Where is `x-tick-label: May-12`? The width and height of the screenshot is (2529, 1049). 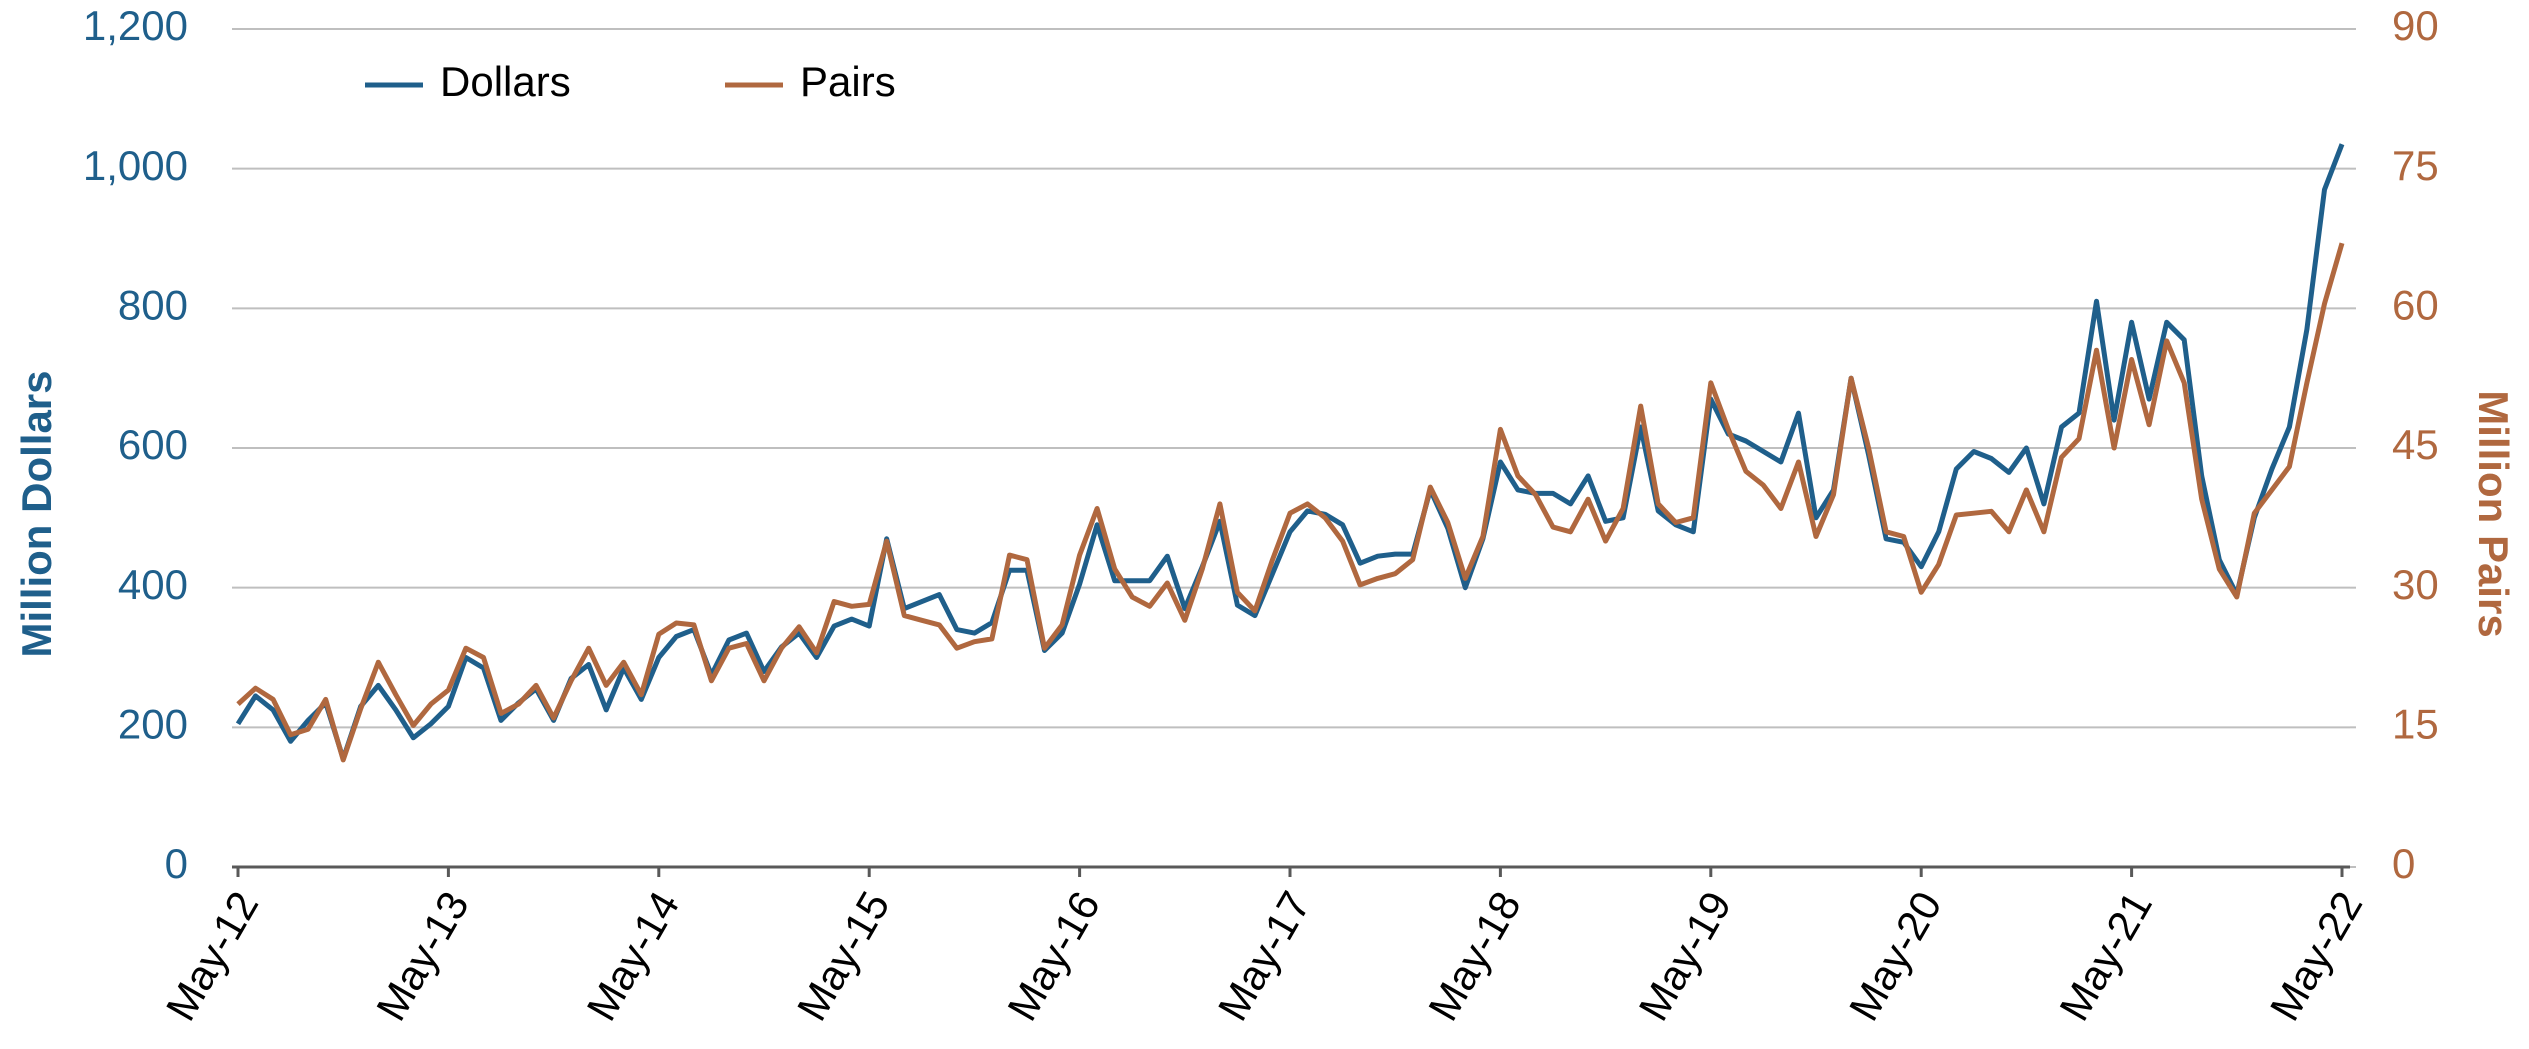
x-tick-label: May-12 is located at coordinates (212, 956).